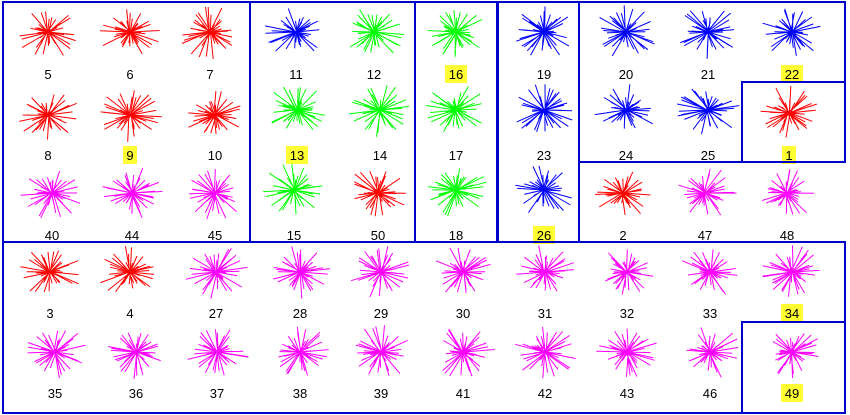 Image resolution: width=850 pixels, height=415 pixels. I want to click on glyph-11: 11, so click(292, 45).